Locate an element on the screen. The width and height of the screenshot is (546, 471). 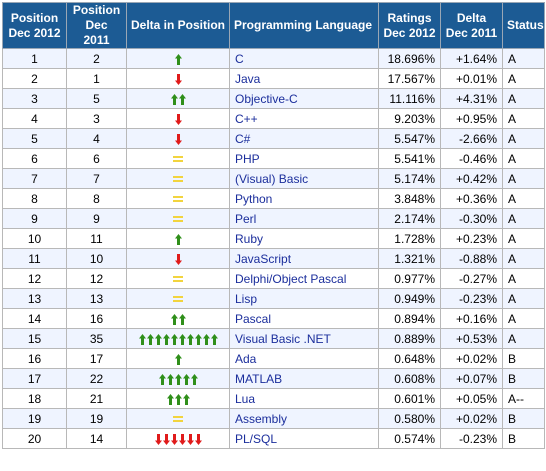
cell-language: Lua is located at coordinates (304, 398).